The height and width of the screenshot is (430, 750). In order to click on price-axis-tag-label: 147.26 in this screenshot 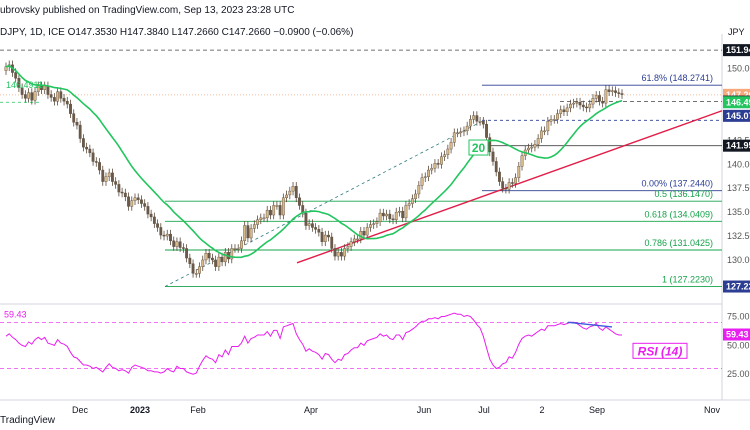, I will do `click(738, 95)`.